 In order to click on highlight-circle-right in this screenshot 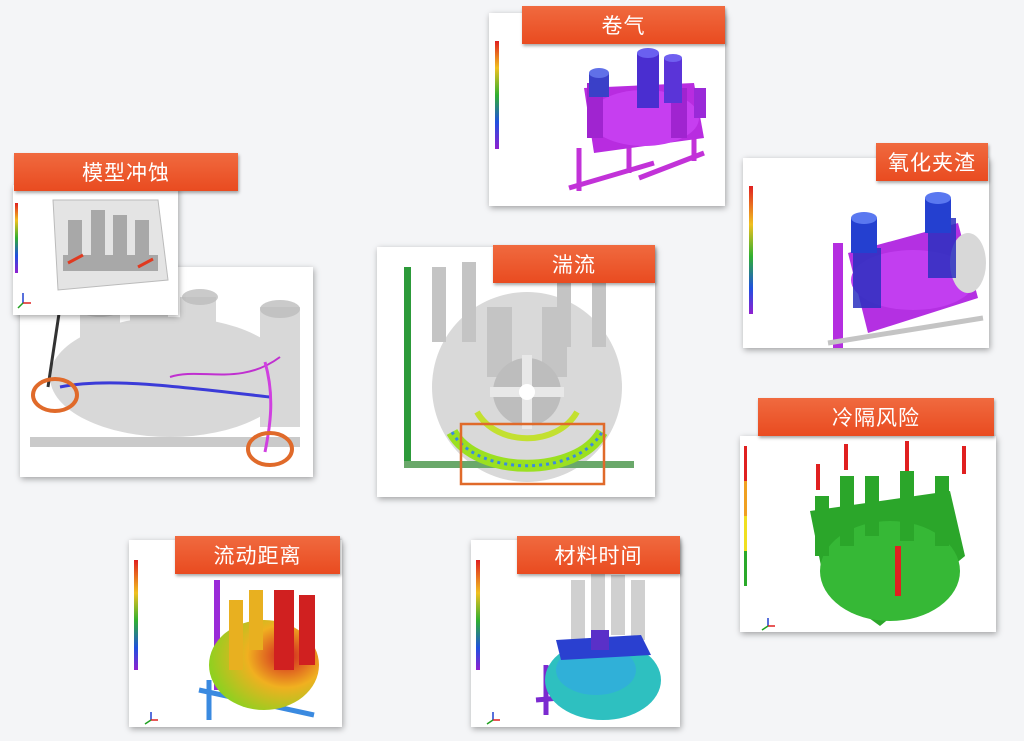, I will do `click(270, 449)`.